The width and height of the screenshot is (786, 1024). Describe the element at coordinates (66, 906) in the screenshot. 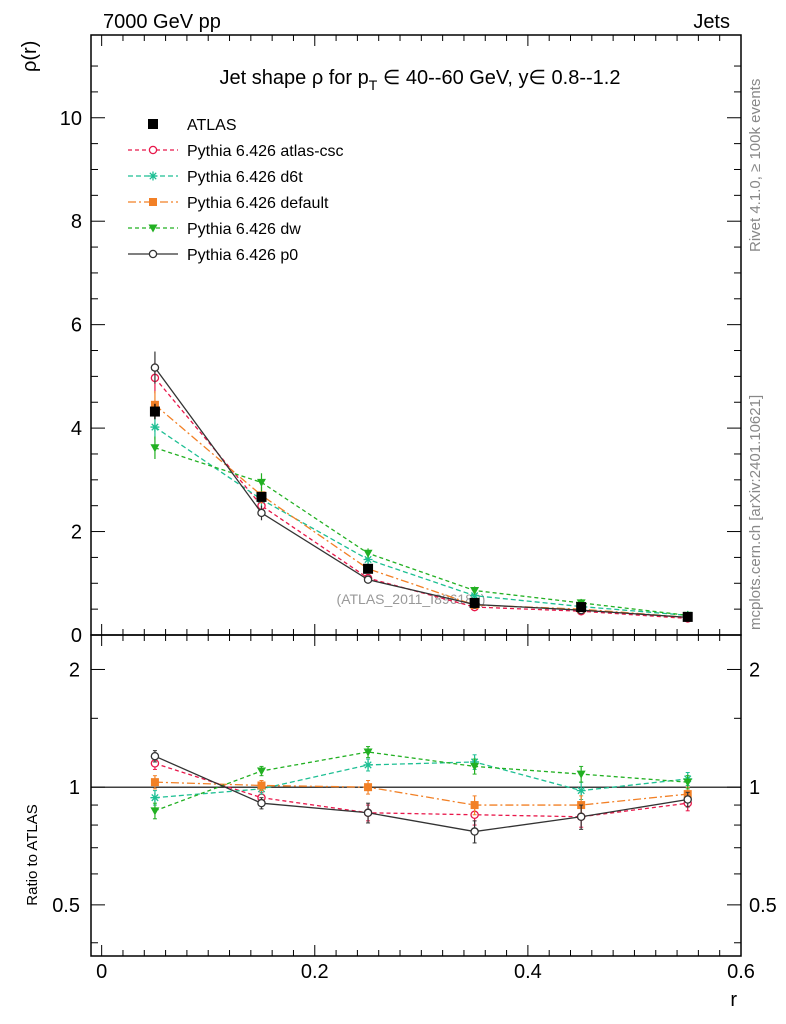

I see `ratio-tick-label-left: 0.5` at that location.